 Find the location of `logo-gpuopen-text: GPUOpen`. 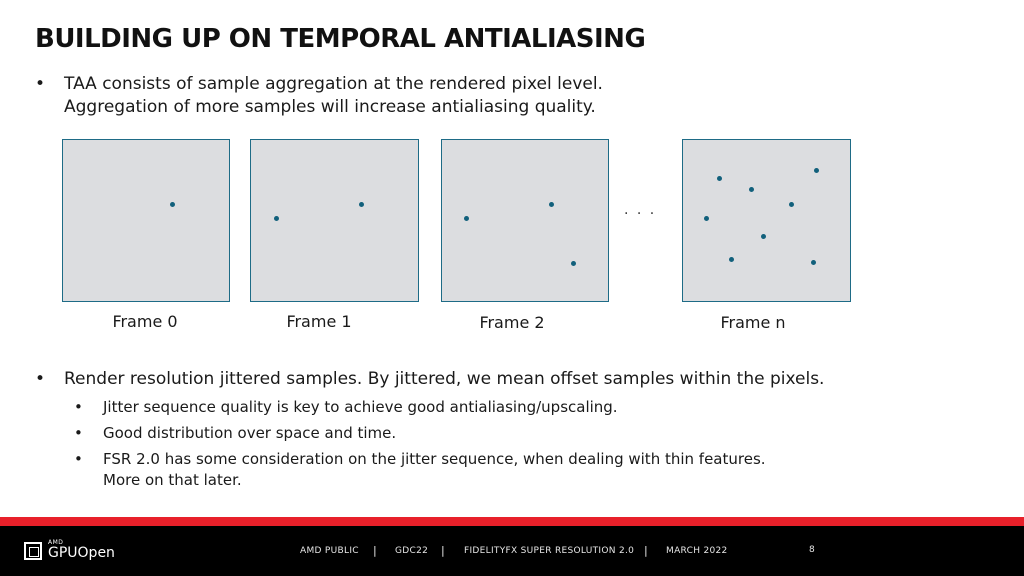

logo-gpuopen-text: GPUOpen is located at coordinates (81, 553).